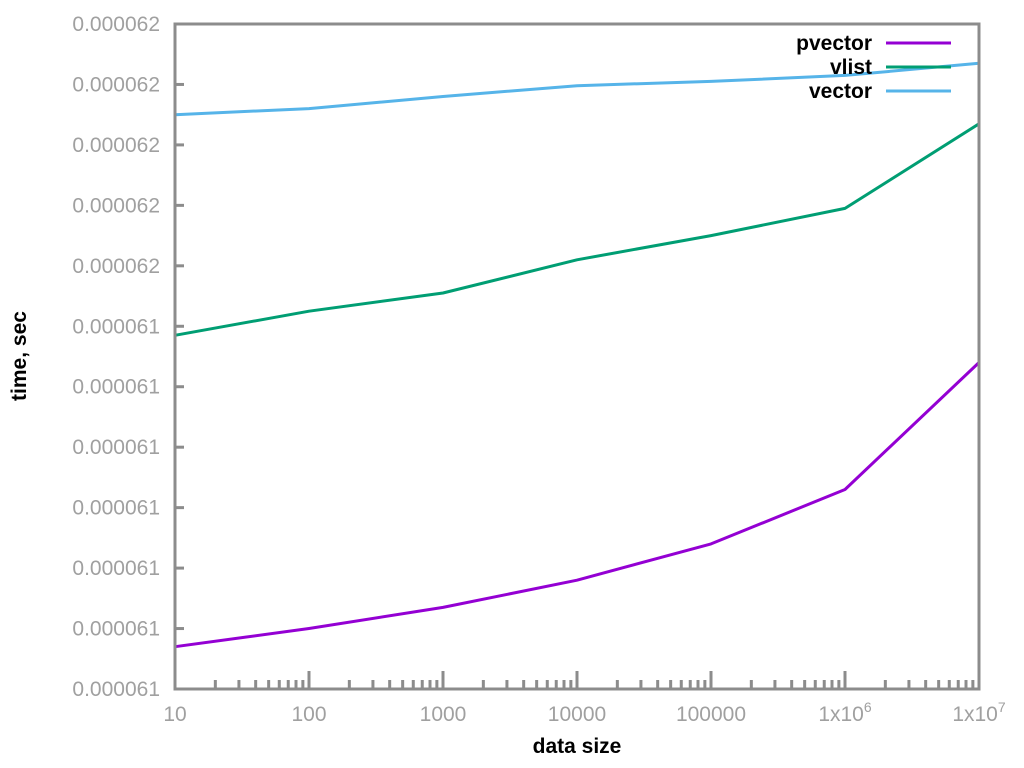  Describe the element at coordinates (834, 43) in the screenshot. I see `legend-label-pvector: pvector` at that location.